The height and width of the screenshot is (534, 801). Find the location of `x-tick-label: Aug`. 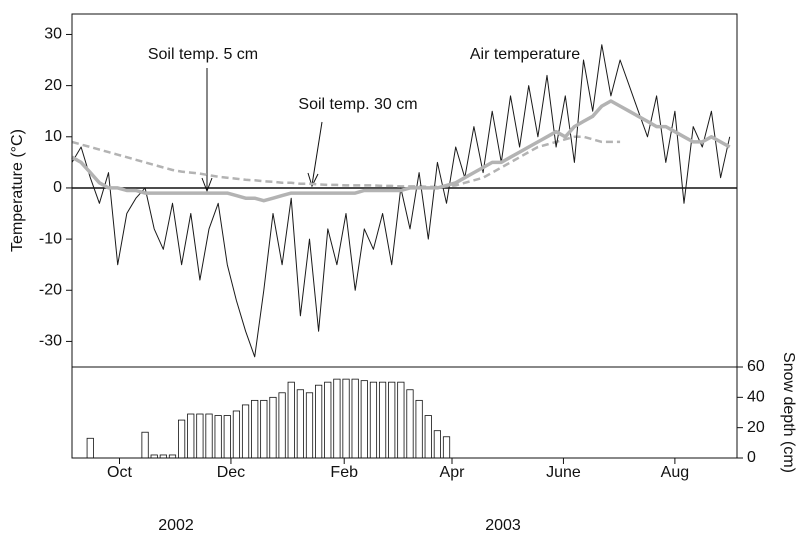

x-tick-label: Aug is located at coordinates (675, 472).